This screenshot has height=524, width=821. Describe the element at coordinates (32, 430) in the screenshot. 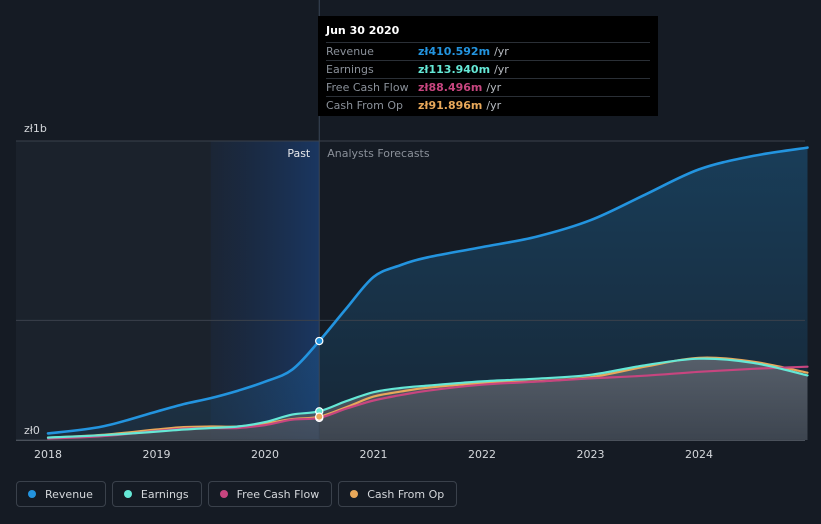

I see `y-tick-label: zł0` at that location.